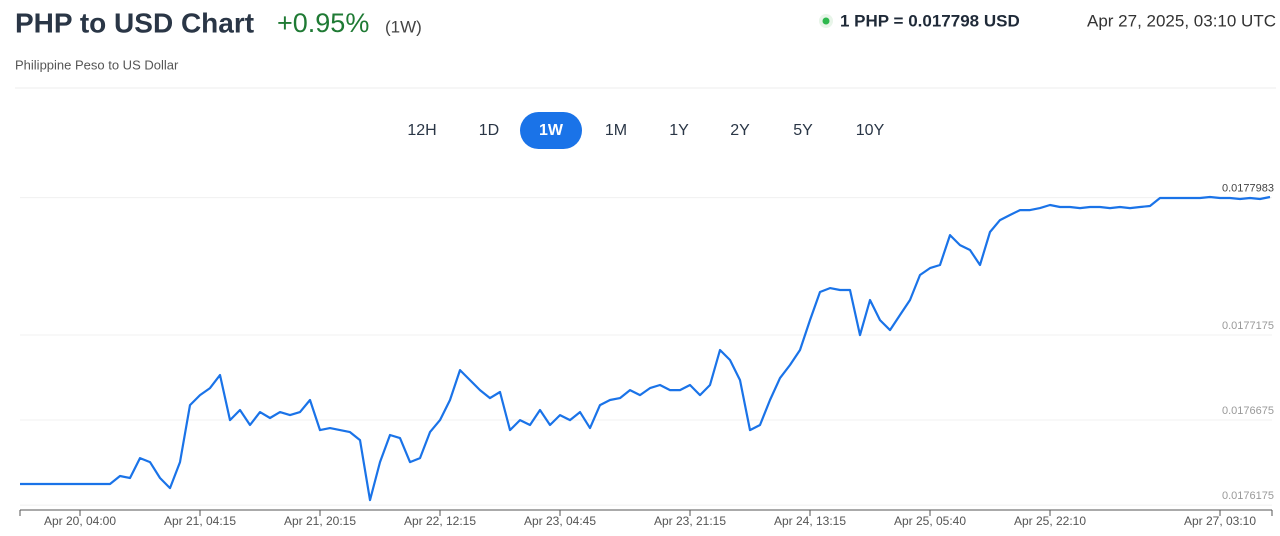 This screenshot has height=536, width=1280. What do you see at coordinates (690, 521) in the screenshot?
I see `x-tick-label: Apr 23, 21:15` at bounding box center [690, 521].